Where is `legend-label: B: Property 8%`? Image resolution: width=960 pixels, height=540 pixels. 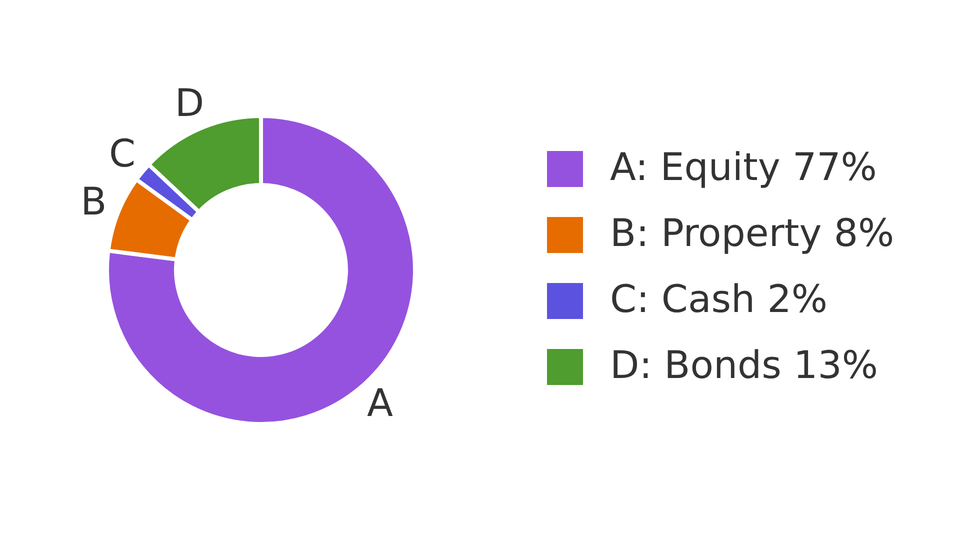 legend-label: B: Property 8% is located at coordinates (752, 233).